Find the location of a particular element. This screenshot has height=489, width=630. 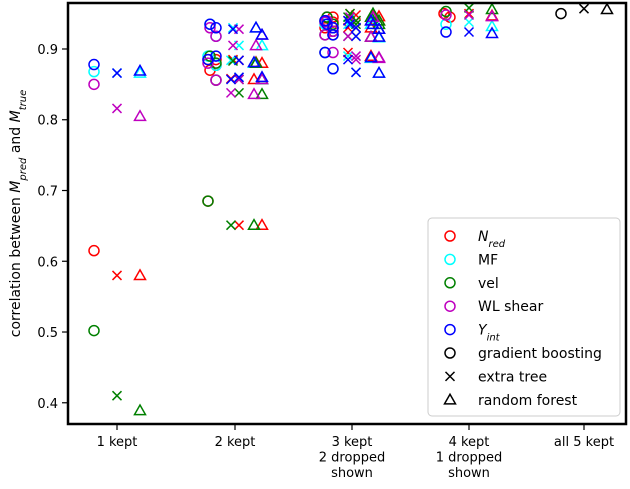

y-tick-label: 0.4 is located at coordinates (47, 404).